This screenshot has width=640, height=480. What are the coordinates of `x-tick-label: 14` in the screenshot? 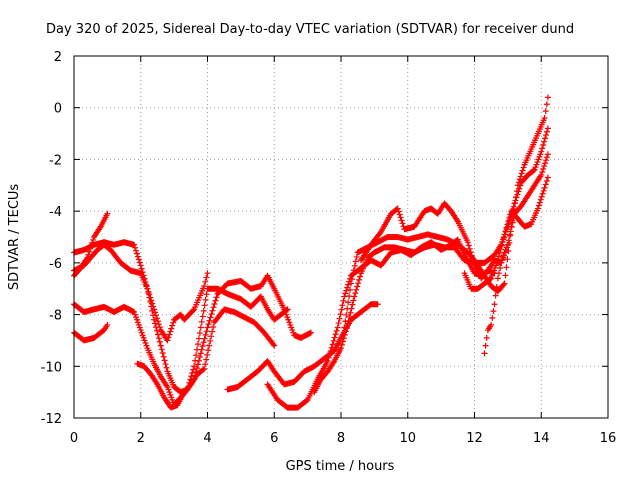 It's located at (541, 438).